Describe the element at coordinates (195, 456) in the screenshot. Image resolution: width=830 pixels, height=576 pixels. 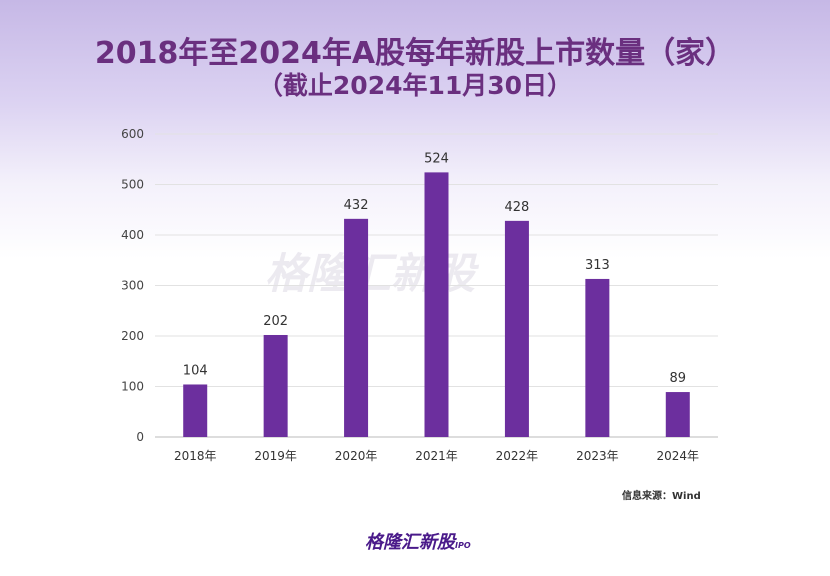
I see `x-tick-label: 2018年` at that location.